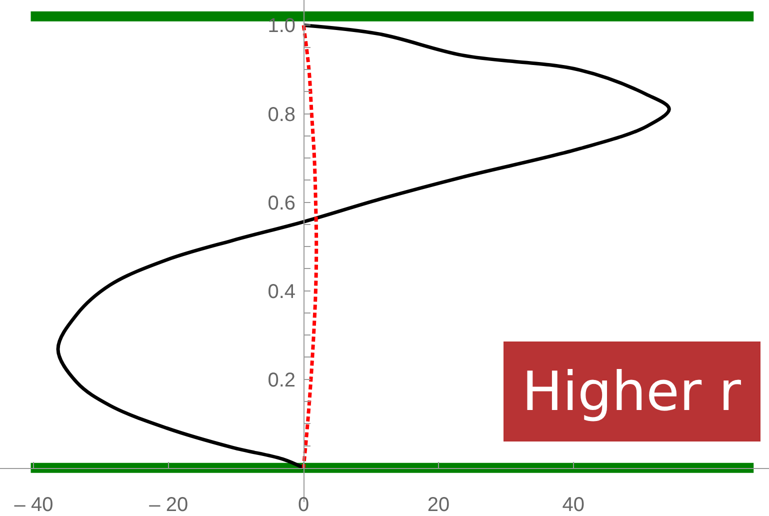  Describe the element at coordinates (573, 505) in the screenshot. I see `x-tick-label: 40` at that location.